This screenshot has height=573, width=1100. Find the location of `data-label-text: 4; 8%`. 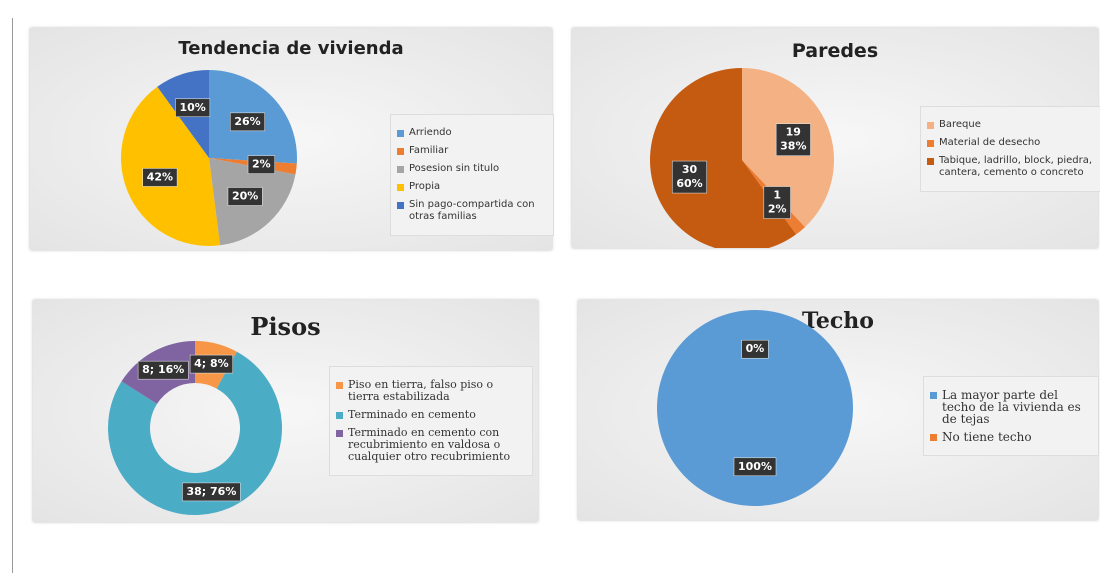

data-label-text: 4; 8% is located at coordinates (211, 363).